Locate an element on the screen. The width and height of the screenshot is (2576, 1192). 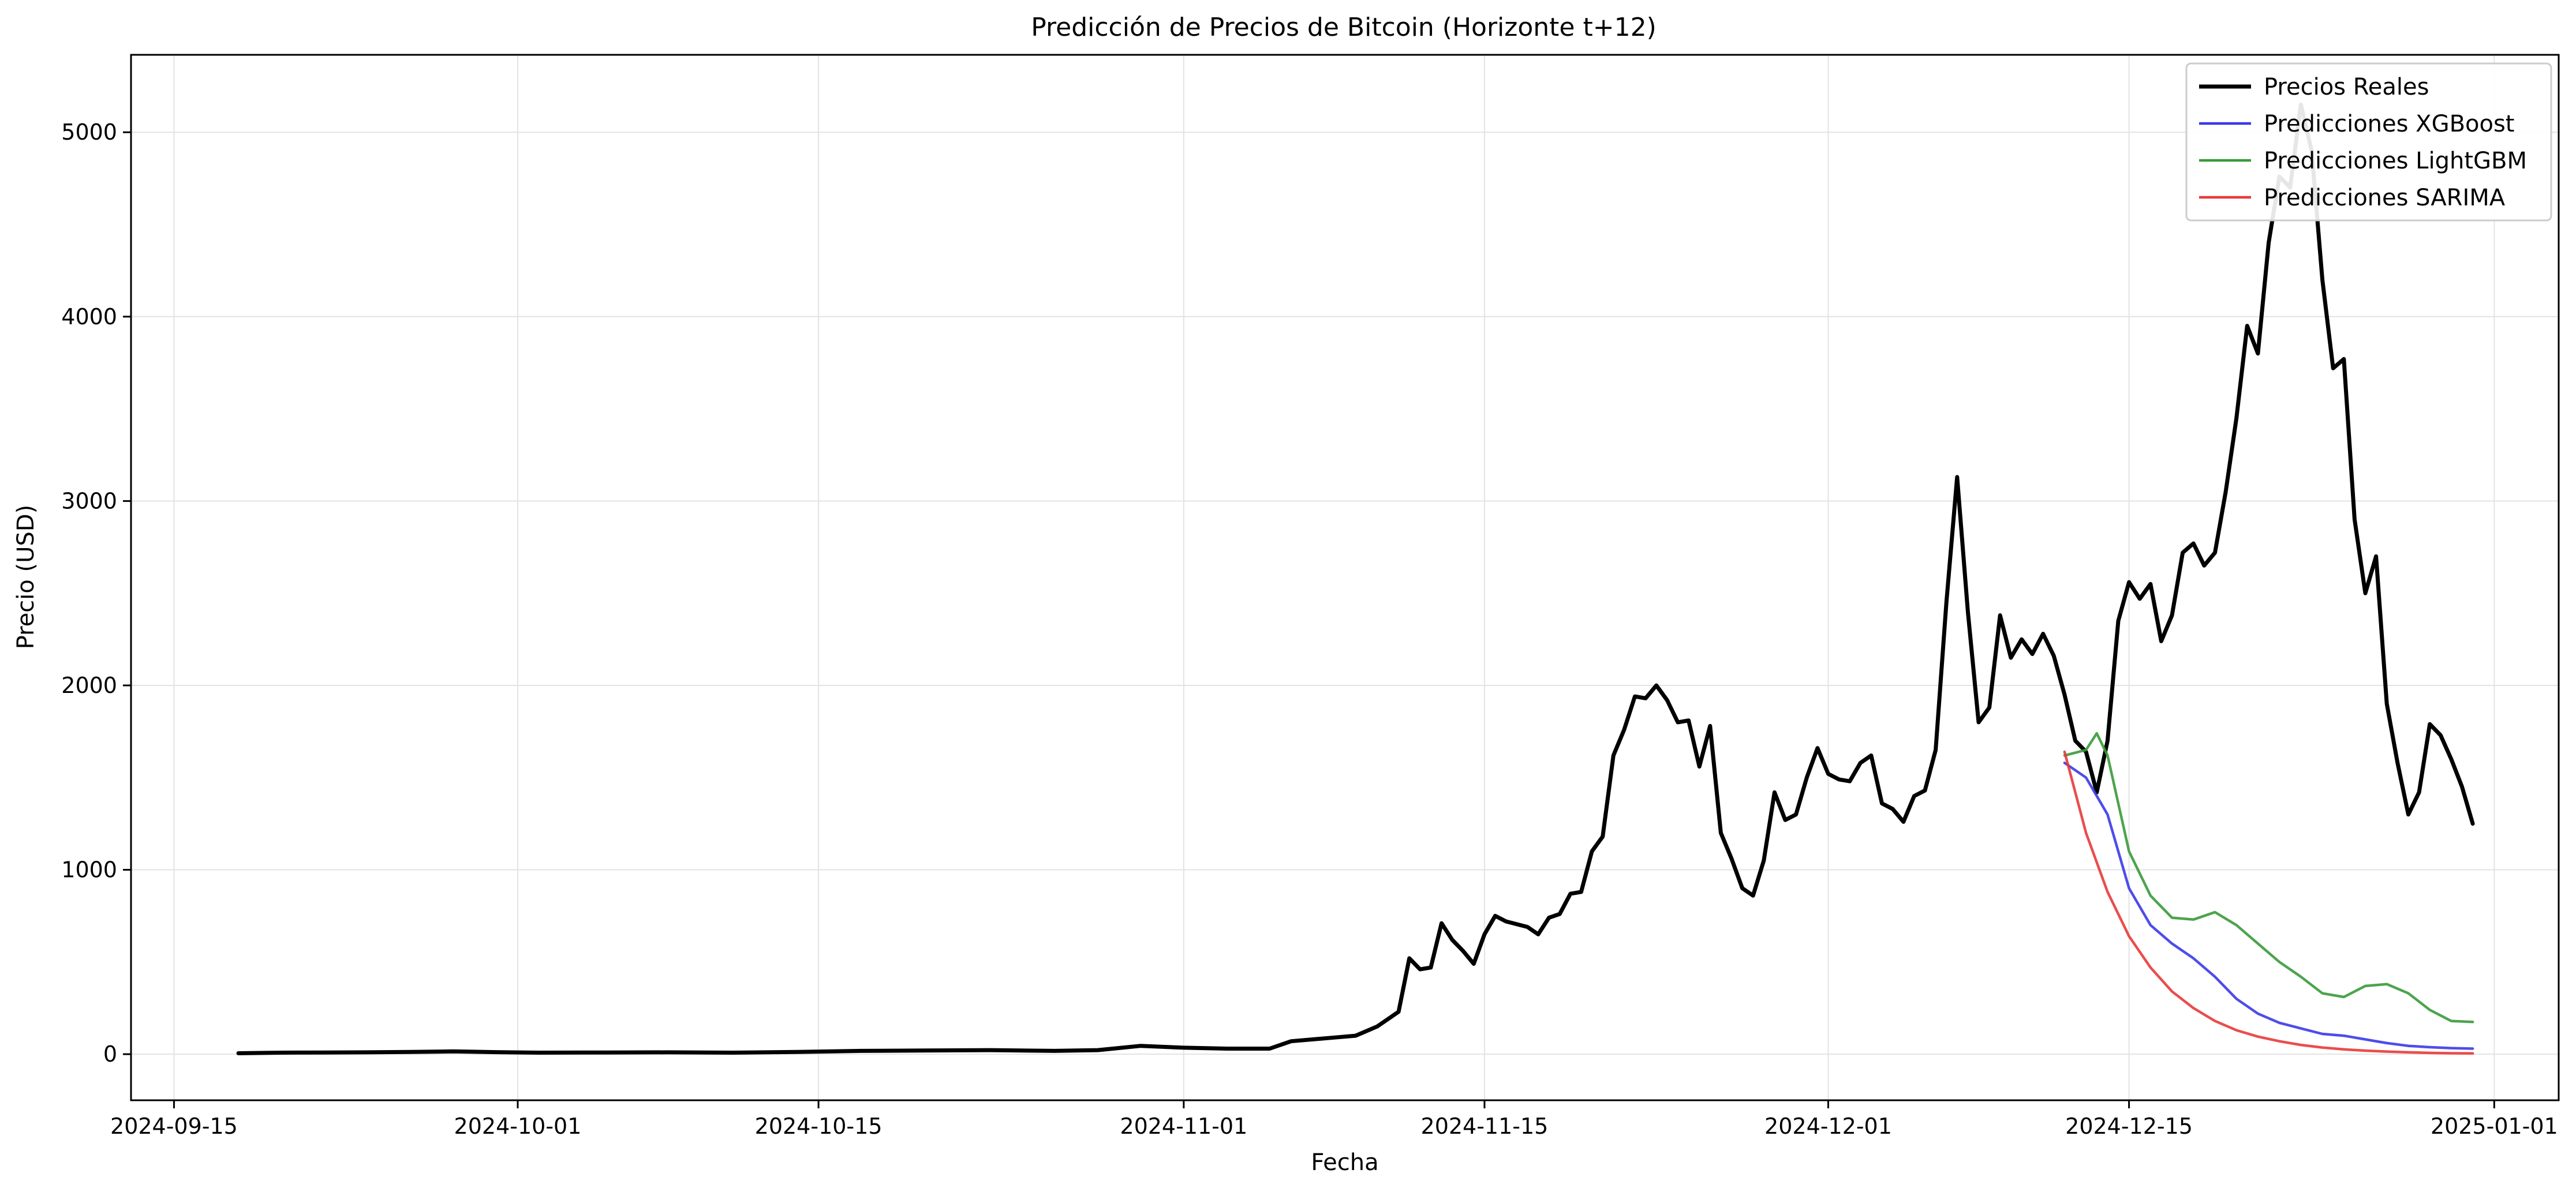
y-tick-label: 5000 is located at coordinates (89, 132).